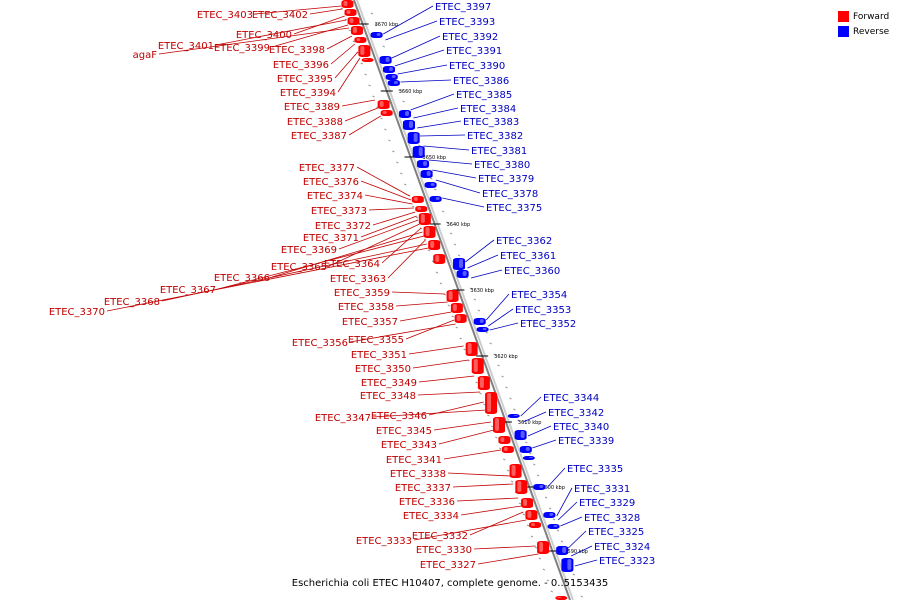  What do you see at coordinates (871, 16) in the screenshot?
I see `legend-label-forward: Forward` at bounding box center [871, 16].